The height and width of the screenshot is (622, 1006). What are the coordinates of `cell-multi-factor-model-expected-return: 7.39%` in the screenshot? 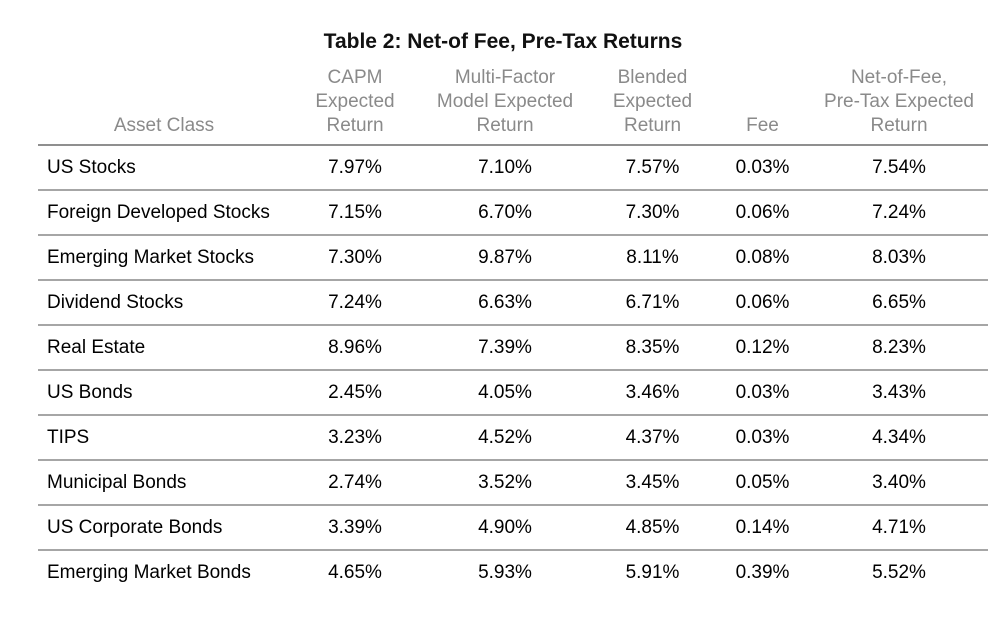 It's located at (505, 348).